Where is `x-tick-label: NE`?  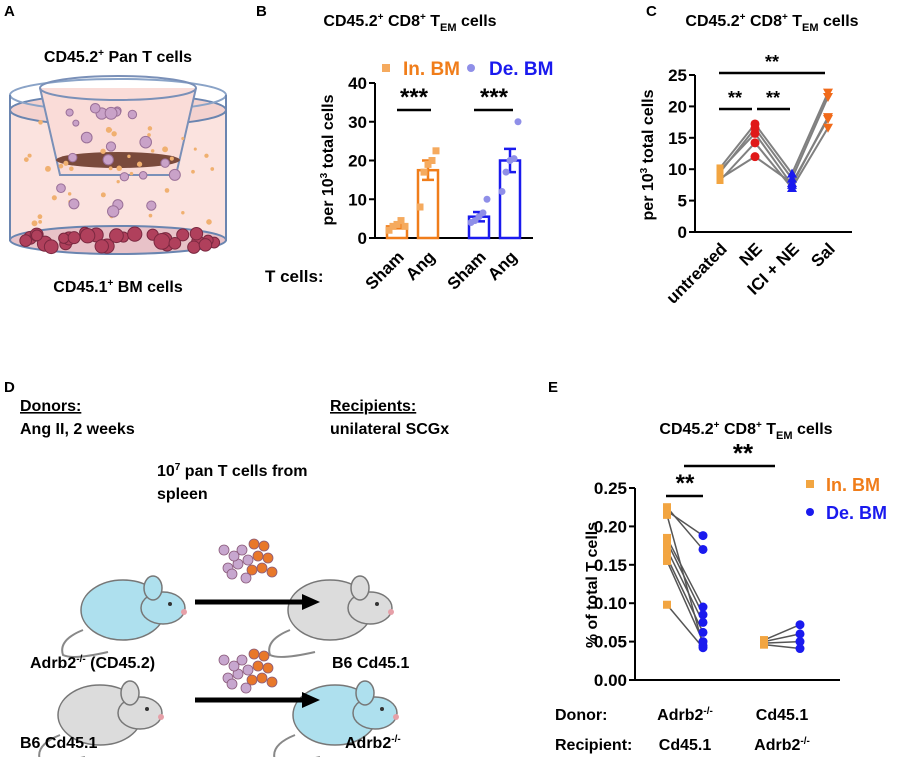
x-tick-label: NE is located at coordinates (751, 254).